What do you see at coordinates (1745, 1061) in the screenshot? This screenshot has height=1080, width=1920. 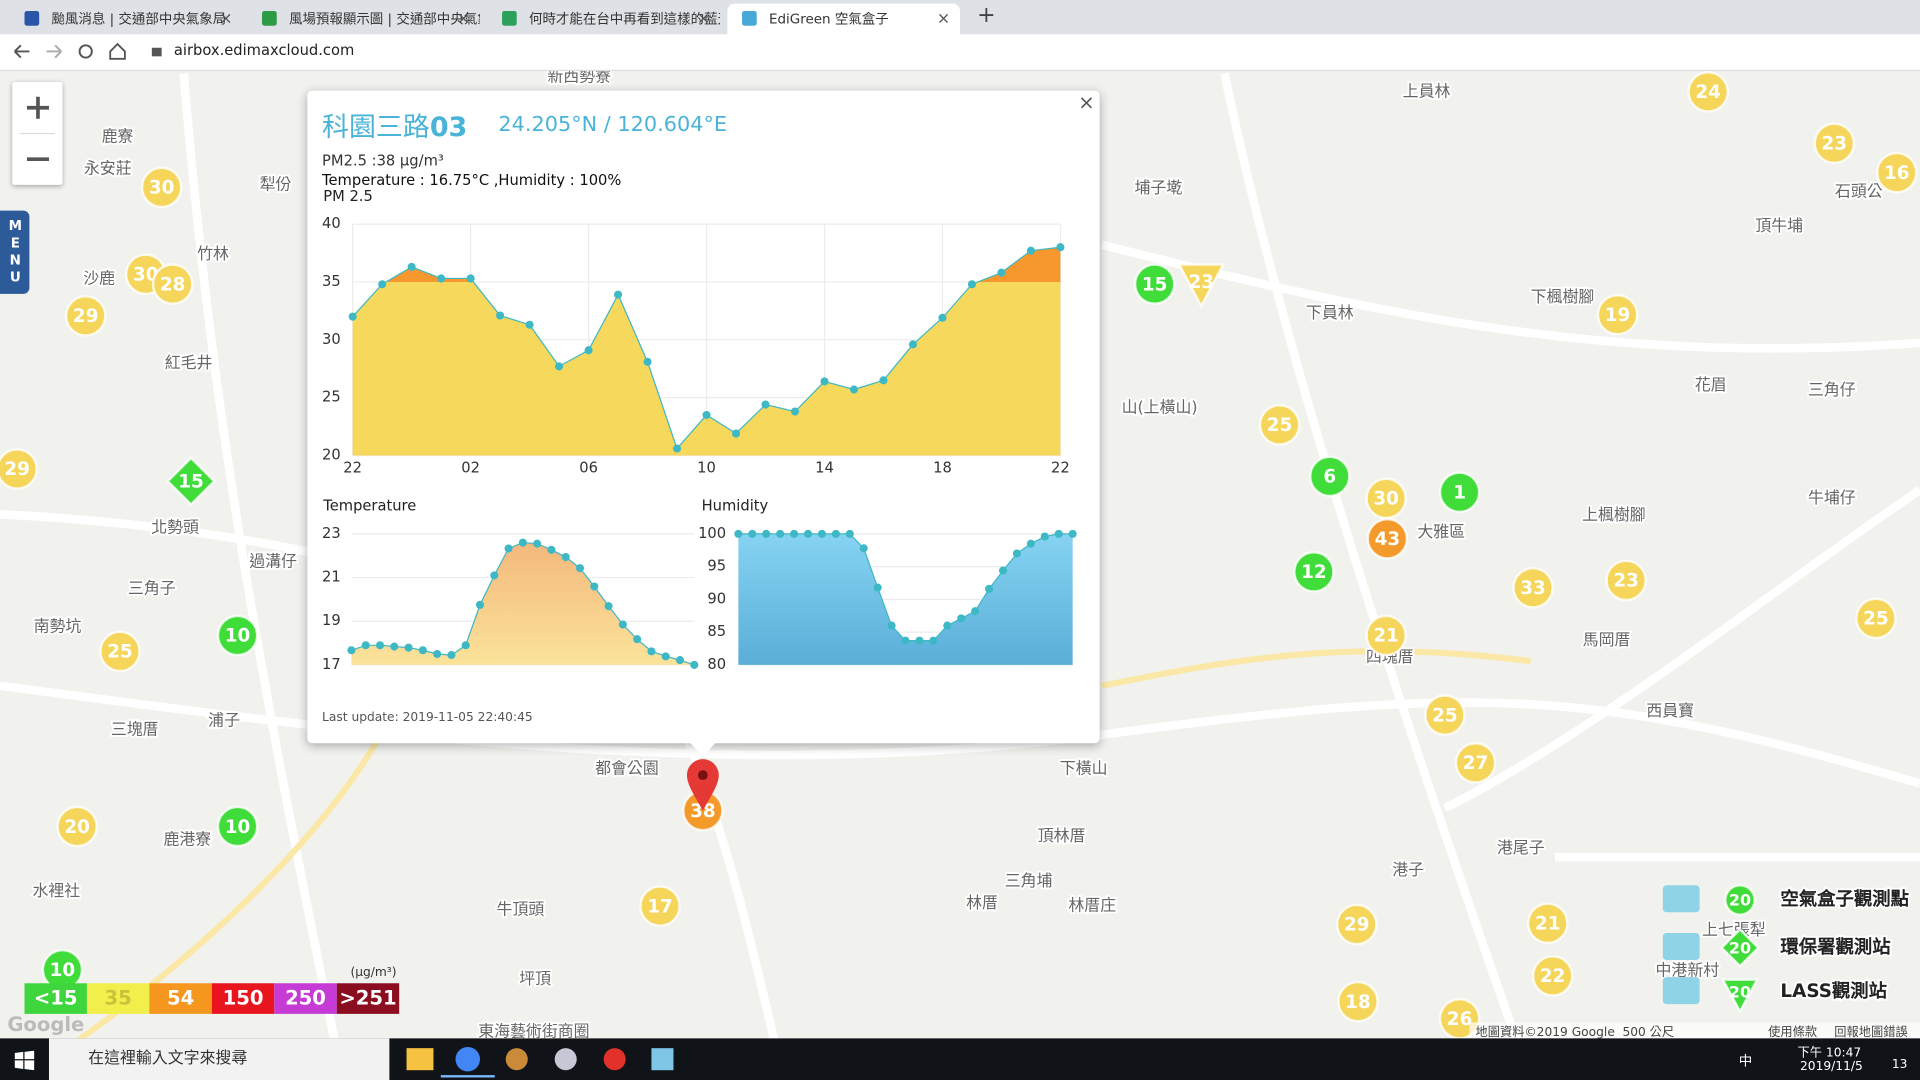 I see `ime: 中` at bounding box center [1745, 1061].